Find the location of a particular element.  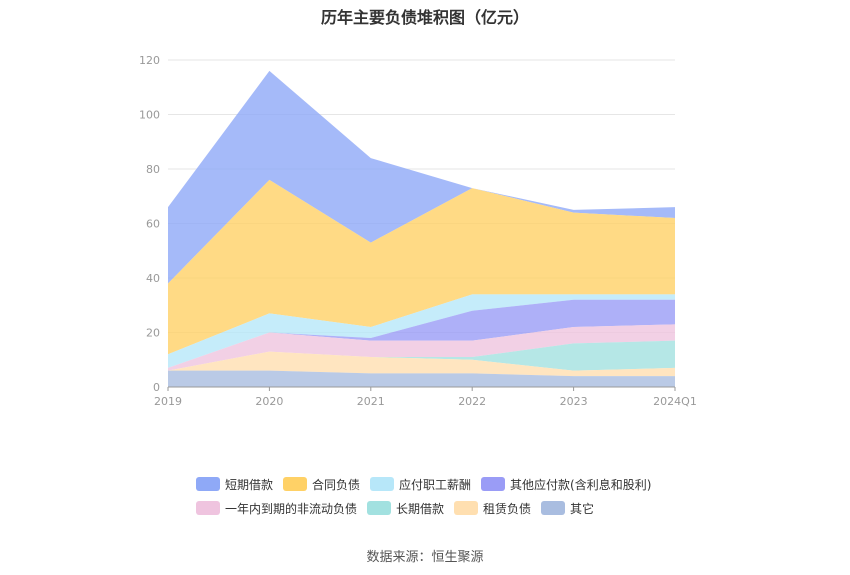

legend-label: 长期借款 is located at coordinates (420, 508).